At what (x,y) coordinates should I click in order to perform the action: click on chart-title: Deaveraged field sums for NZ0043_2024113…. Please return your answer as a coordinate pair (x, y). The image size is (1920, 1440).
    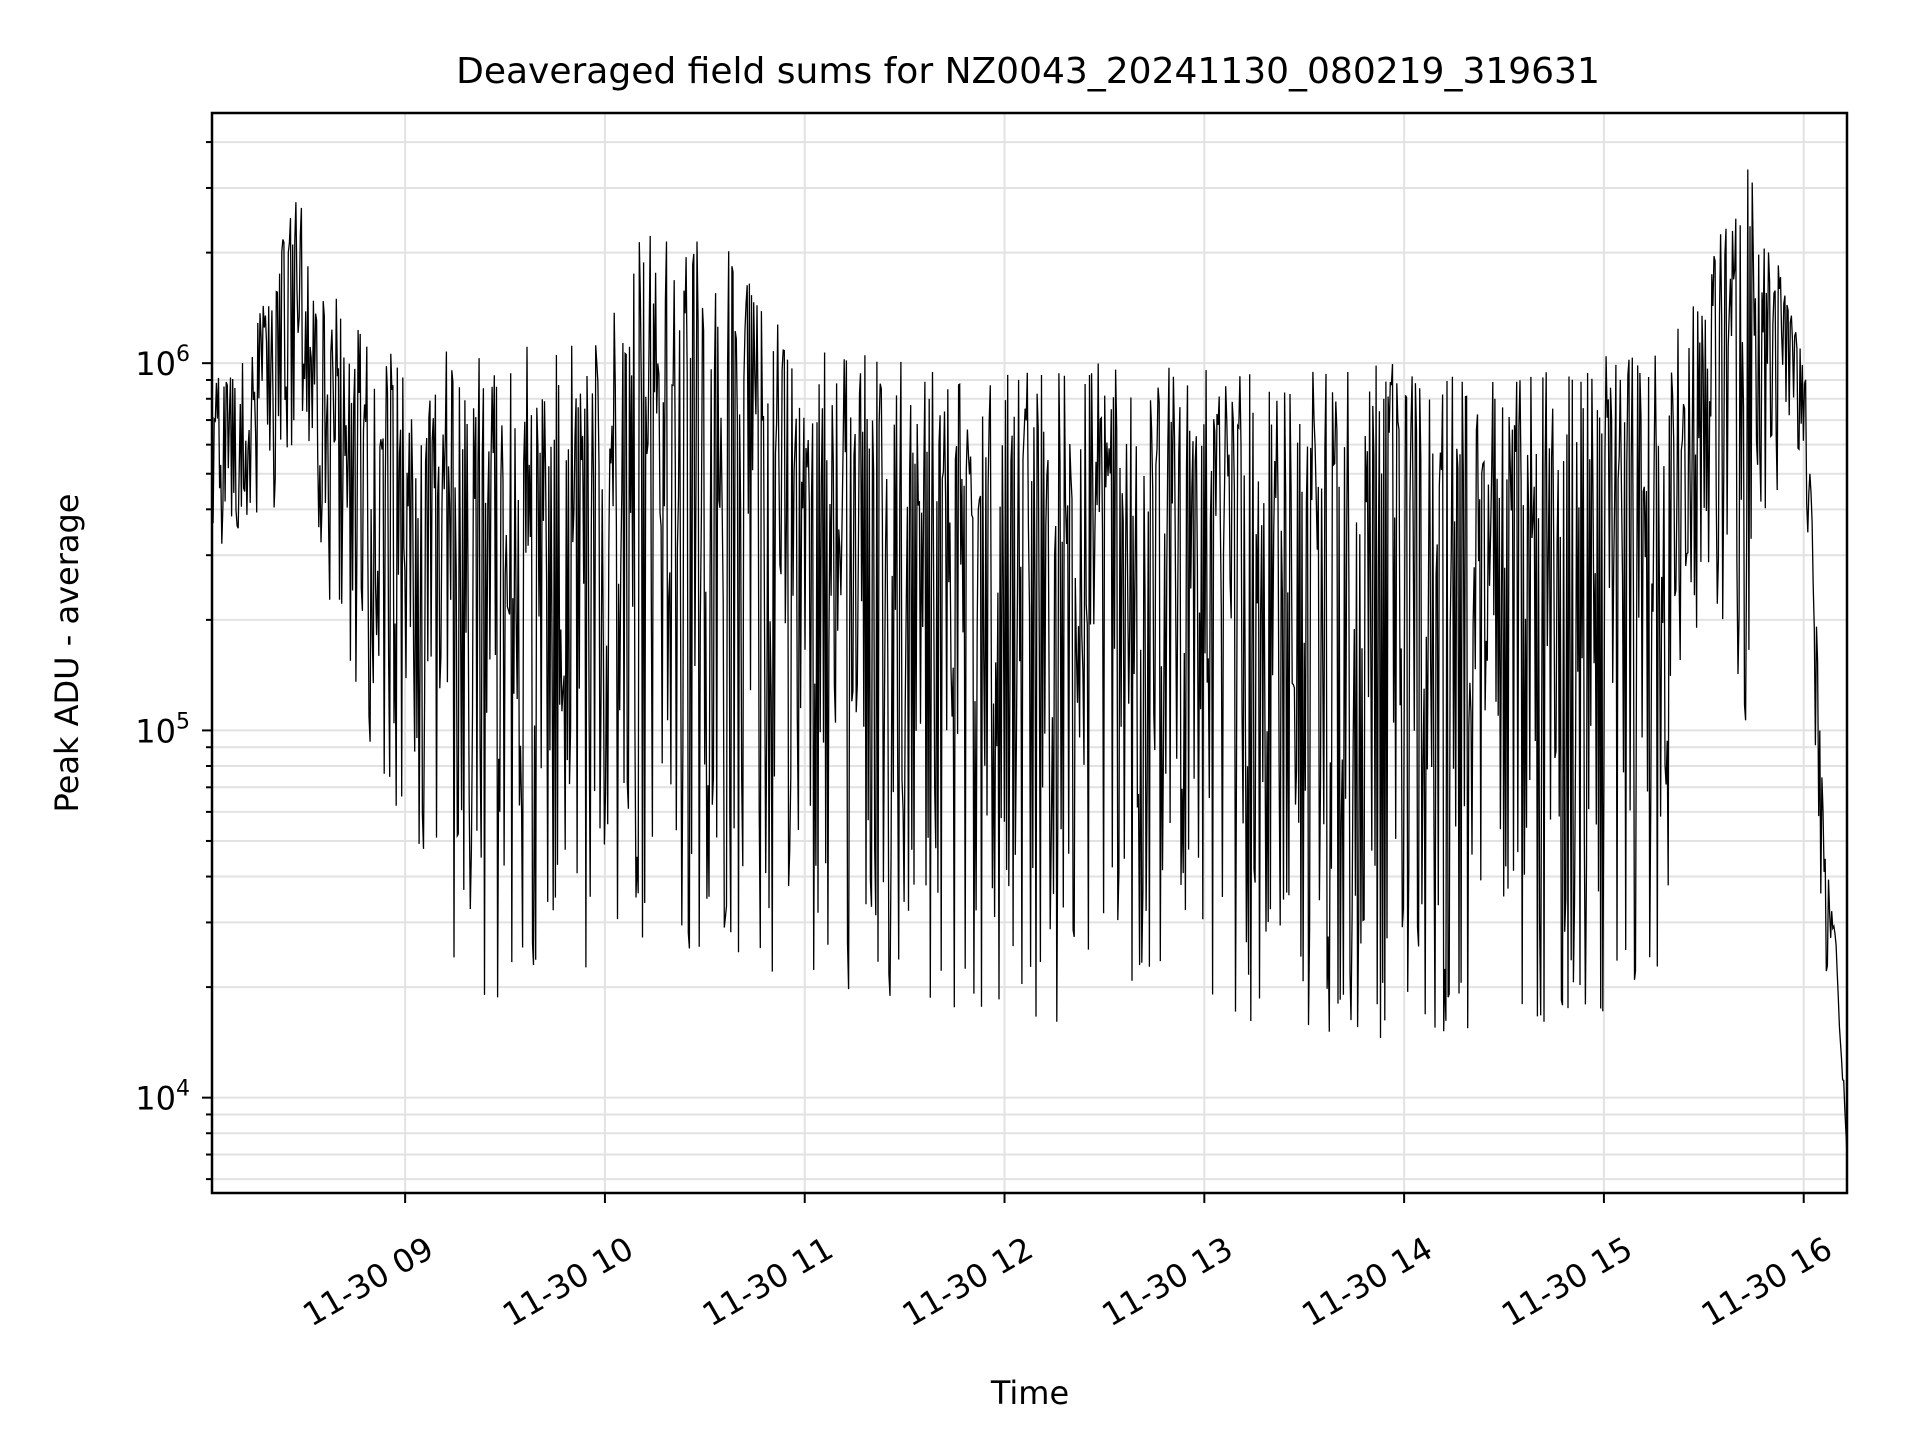
    Looking at the image, I should click on (1028, 71).